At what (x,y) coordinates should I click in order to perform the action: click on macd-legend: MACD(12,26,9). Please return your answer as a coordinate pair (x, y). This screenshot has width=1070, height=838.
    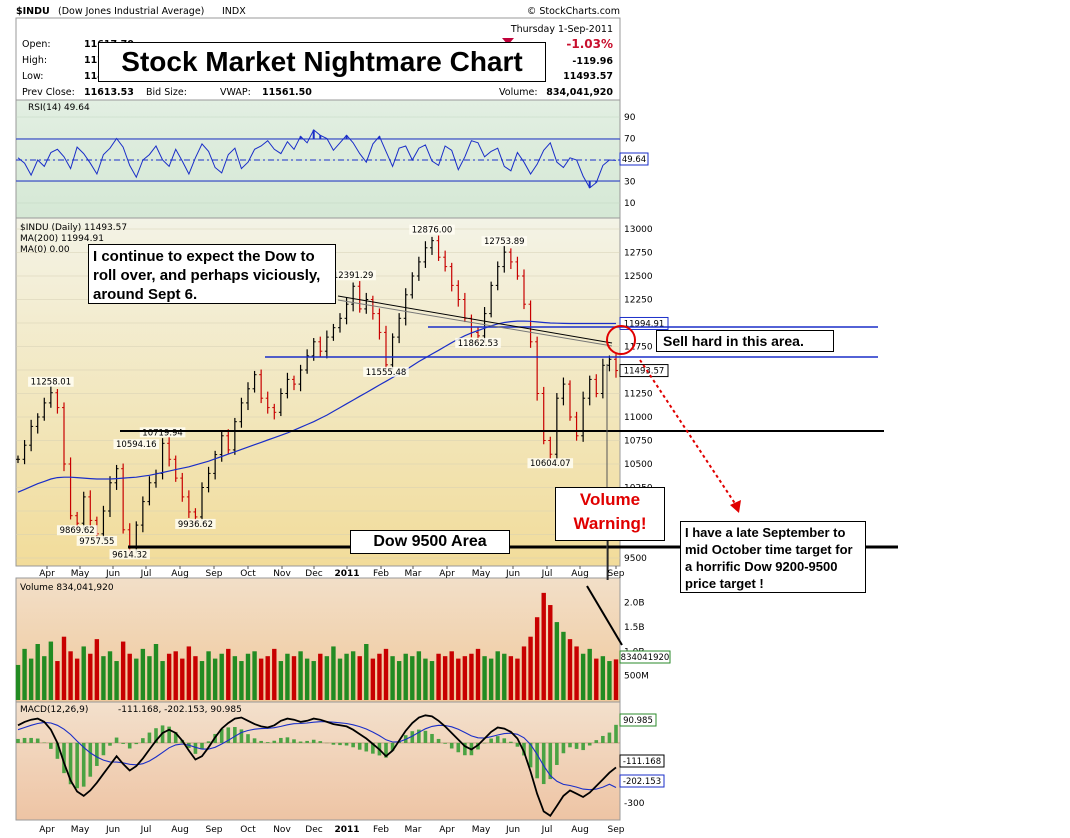
    Looking at the image, I should click on (54, 710).